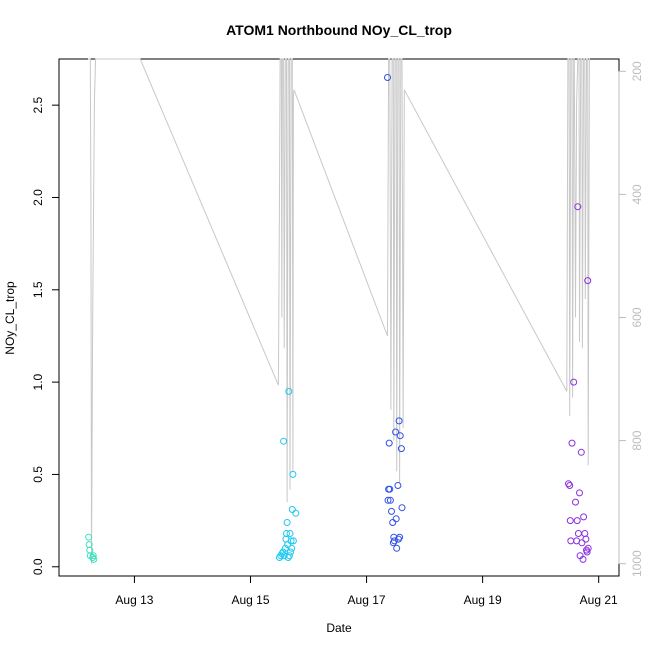 Image resolution: width=650 pixels, height=650 pixels. Describe the element at coordinates (45, 335) in the screenshot. I see `y-axis: 0.0 0.5 1.0 1.5 2.0 2.5` at that location.